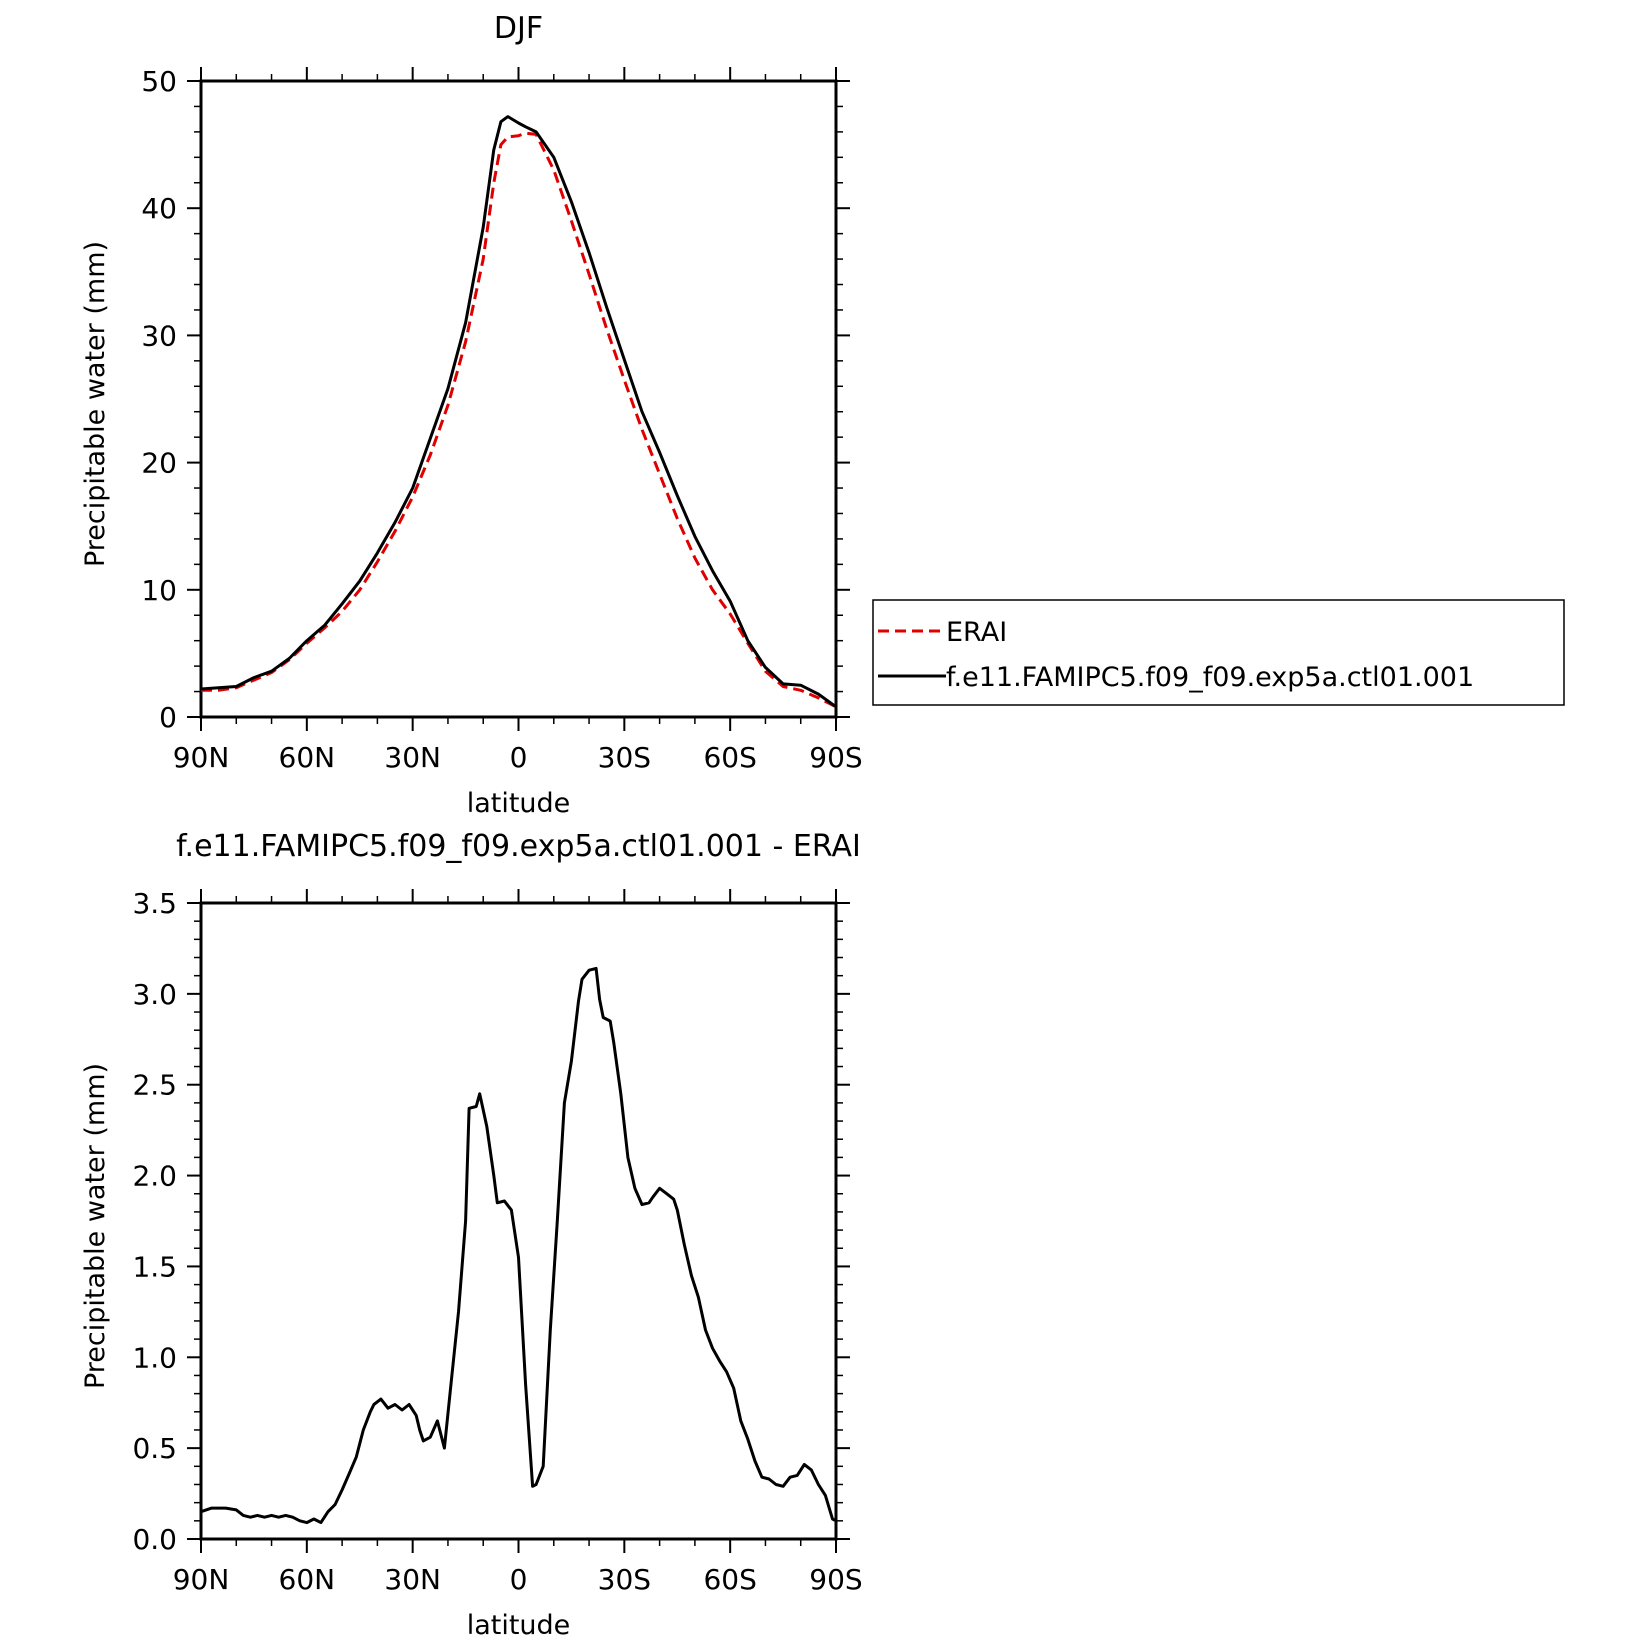 This screenshot has height=1641, width=1638. Describe the element at coordinates (154, 1176) in the screenshot. I see `y-tick-label: 2.0` at that location.